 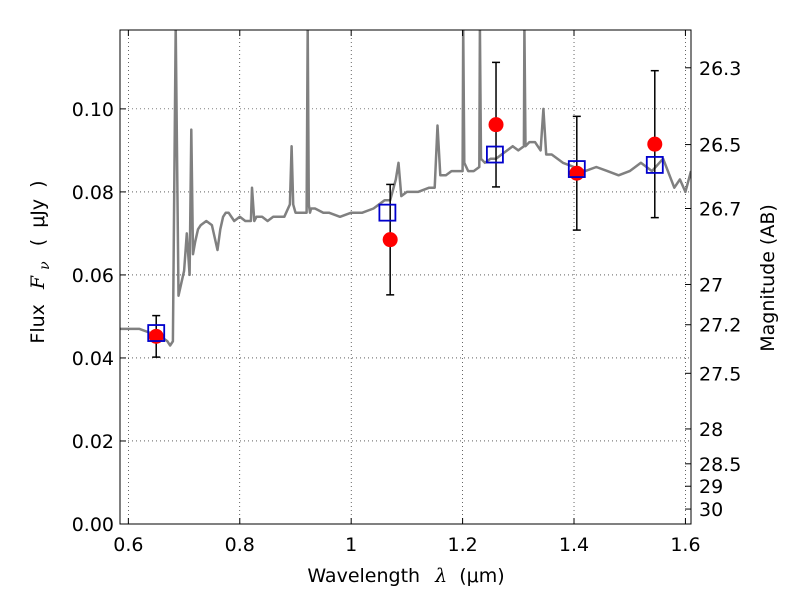 What do you see at coordinates (711, 510) in the screenshot?
I see `y2-tick-label: 30` at bounding box center [711, 510].